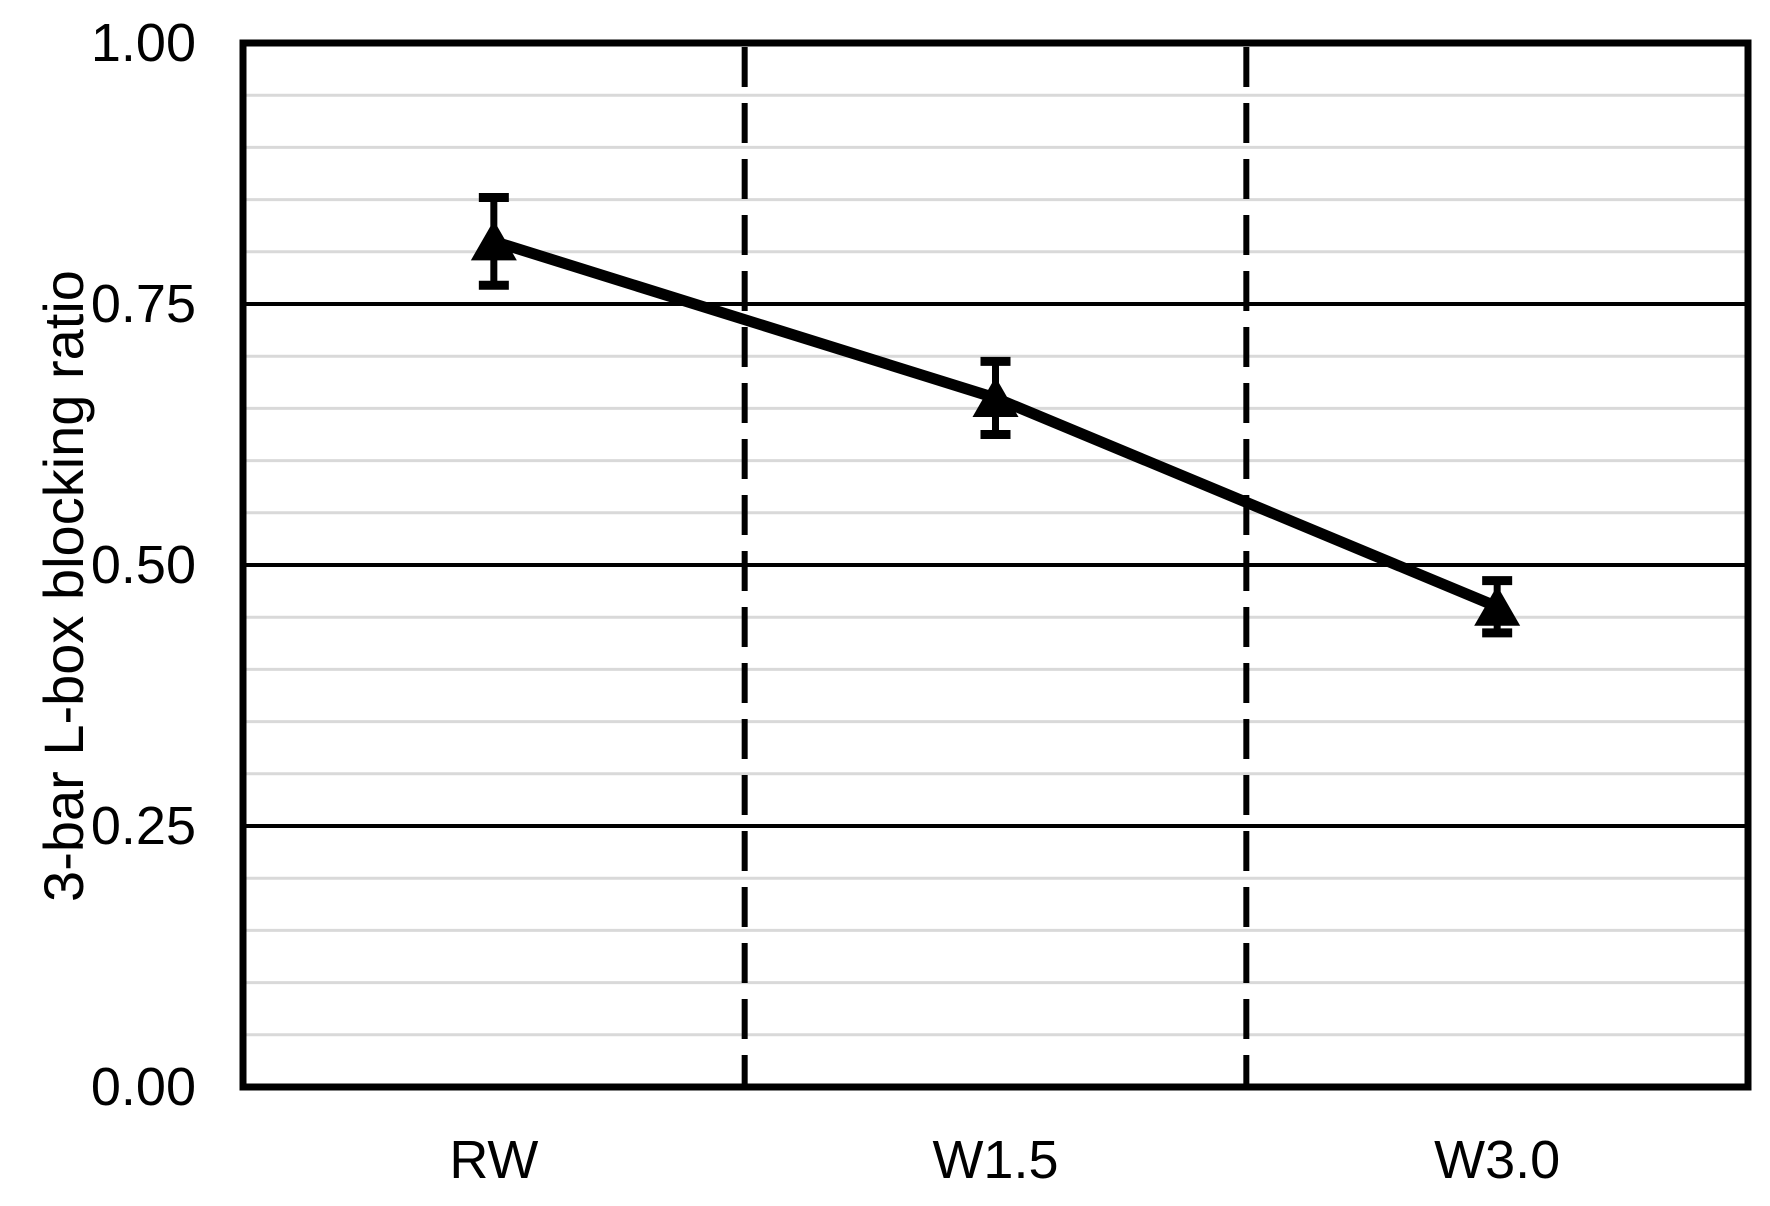  I want to click on y-tick-label: 0.50, so click(143, 565).